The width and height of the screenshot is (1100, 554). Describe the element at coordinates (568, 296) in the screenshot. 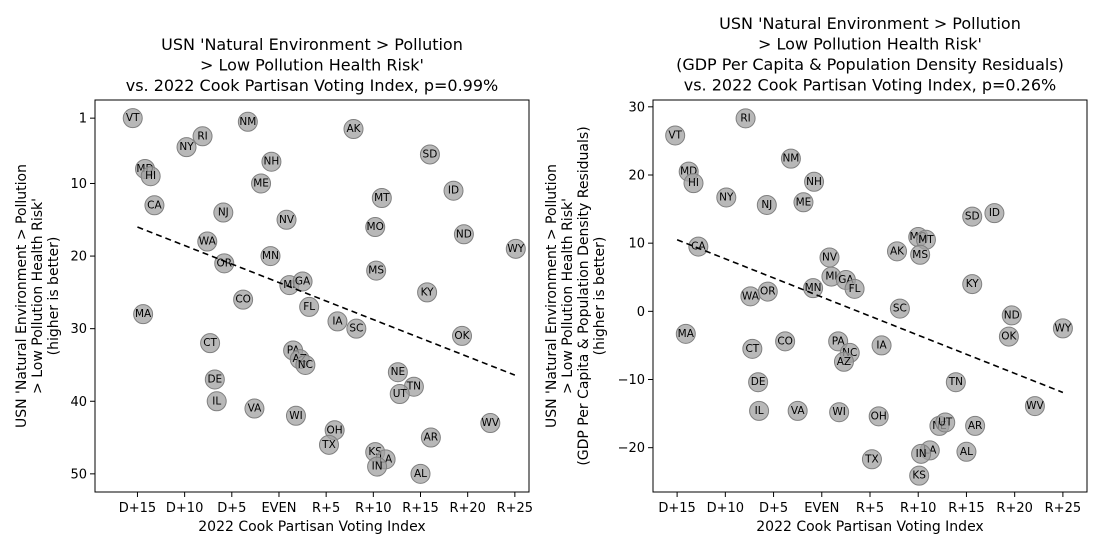

I see `y-axis-label-line: > Low Pollution Health Risk'` at that location.